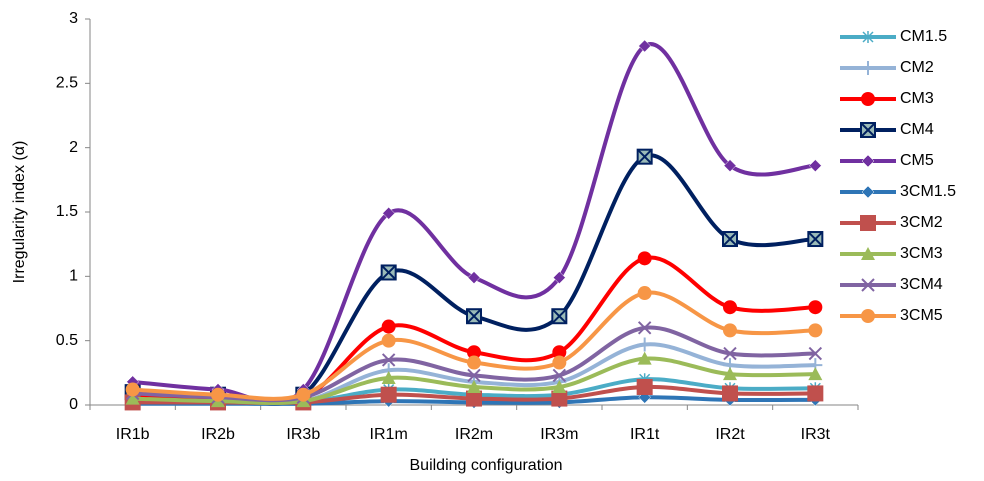 The image size is (984, 481). I want to click on legend-item: 3CM3, so click(891, 253).